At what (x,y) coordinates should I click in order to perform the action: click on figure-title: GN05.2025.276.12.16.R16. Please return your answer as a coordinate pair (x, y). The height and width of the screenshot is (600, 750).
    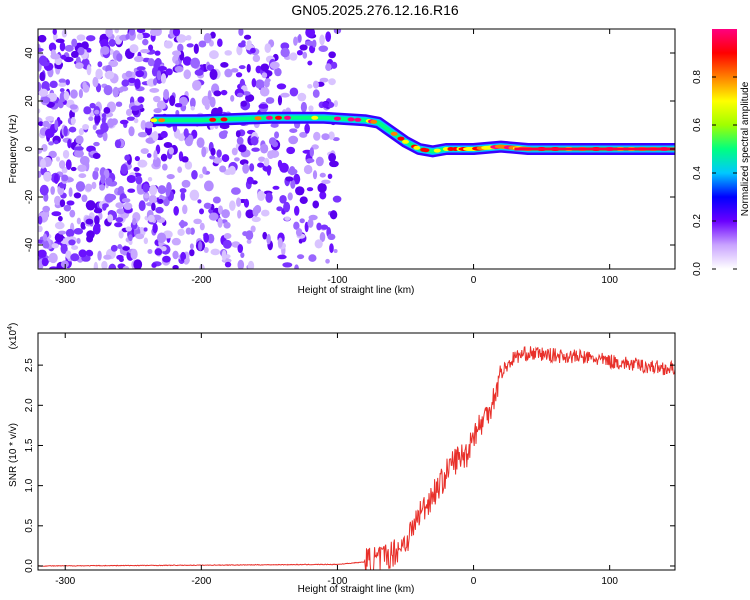
    Looking at the image, I should click on (375, 10).